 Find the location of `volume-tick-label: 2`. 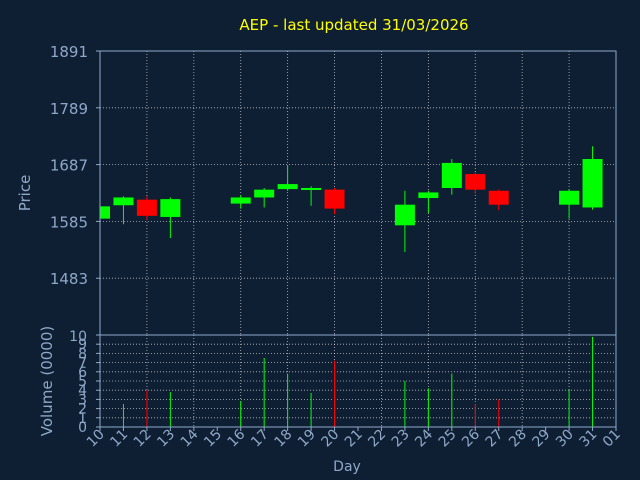

volume-tick-label: 2 is located at coordinates (82, 410).